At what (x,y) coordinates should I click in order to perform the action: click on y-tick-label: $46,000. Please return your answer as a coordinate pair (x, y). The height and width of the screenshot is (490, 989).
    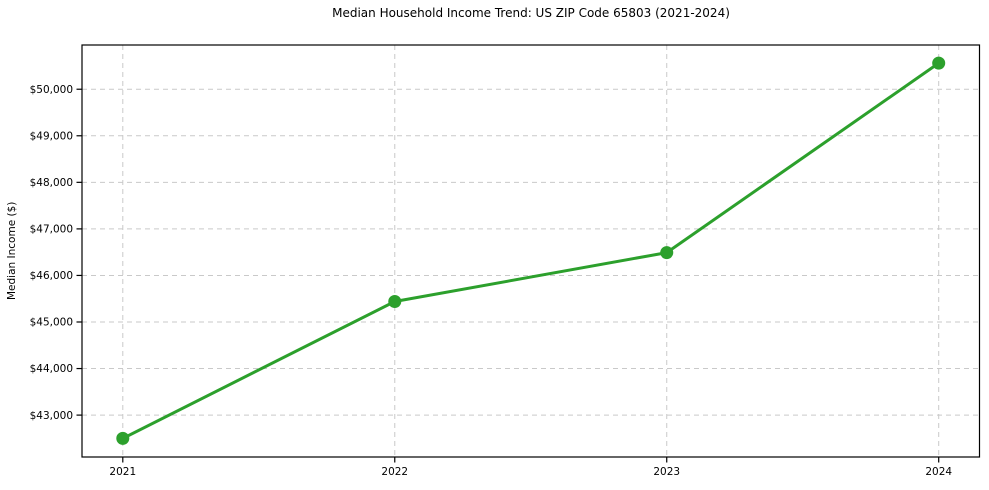
    Looking at the image, I should click on (51, 276).